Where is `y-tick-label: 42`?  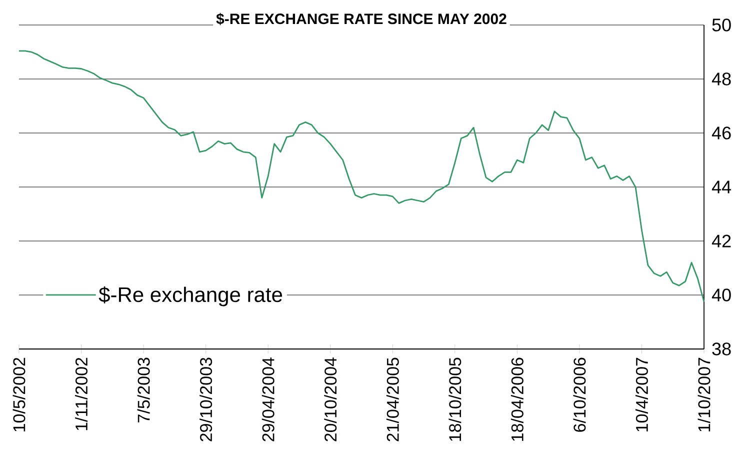 y-tick-label: 42 is located at coordinates (721, 241).